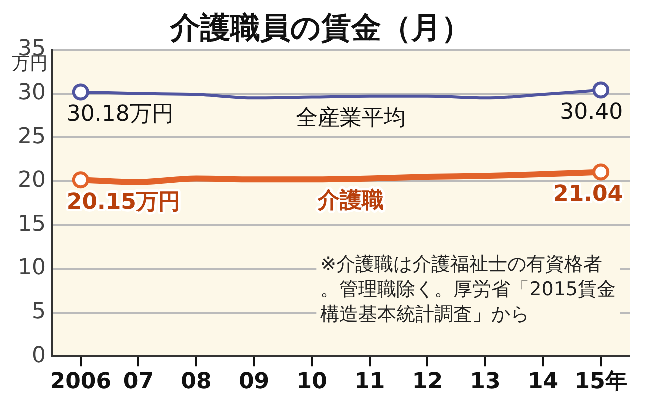 The height and width of the screenshot is (411, 652). I want to click on data-label: 20.15万円, so click(123, 202).